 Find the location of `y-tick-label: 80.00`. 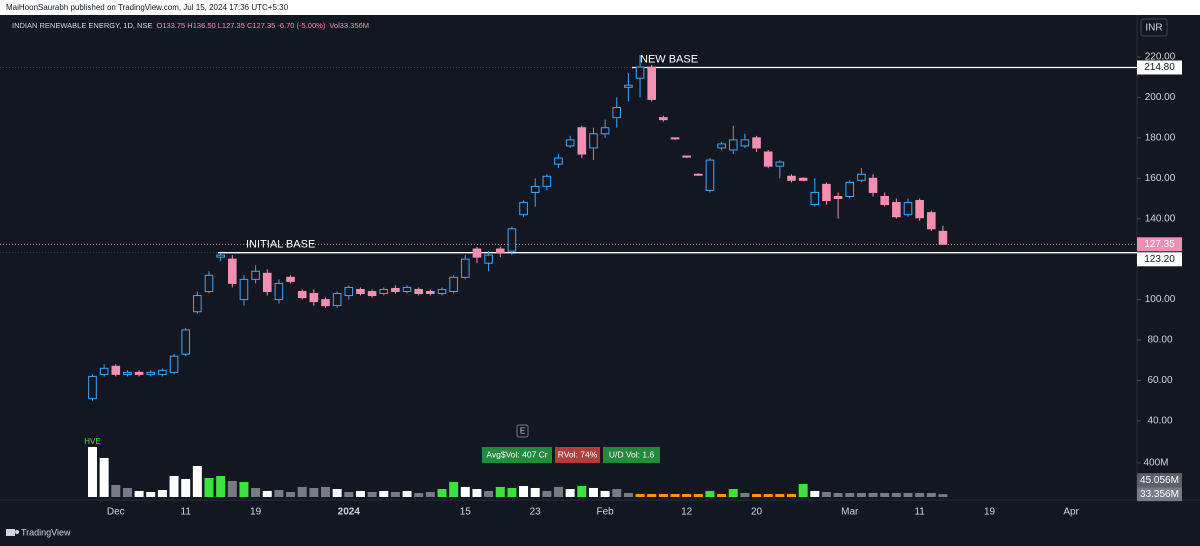

y-tick-label: 80.00 is located at coordinates (1159, 340).